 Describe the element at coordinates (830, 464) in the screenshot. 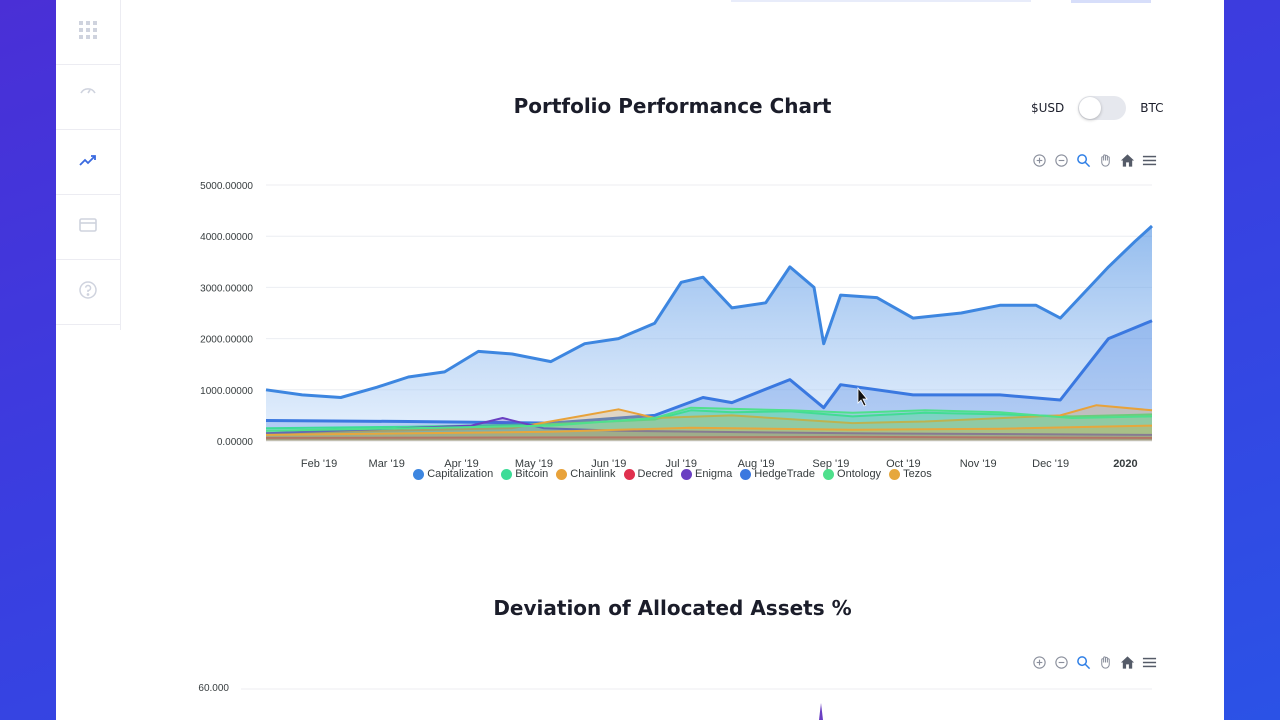

I see `x-tick-label: Sep '19` at that location.